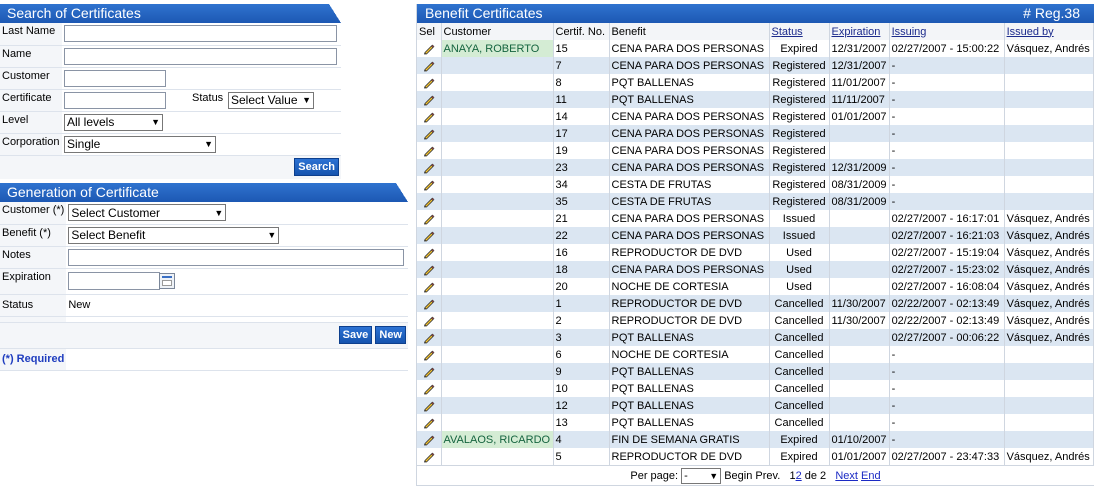  Describe the element at coordinates (581, 371) in the screenshot. I see `cell-cert-no: 9` at that location.